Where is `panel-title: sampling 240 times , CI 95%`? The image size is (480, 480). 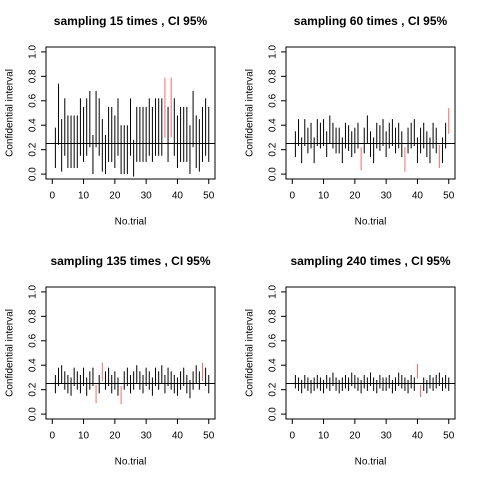 panel-title: sampling 240 times , CI 95% is located at coordinates (370, 261).